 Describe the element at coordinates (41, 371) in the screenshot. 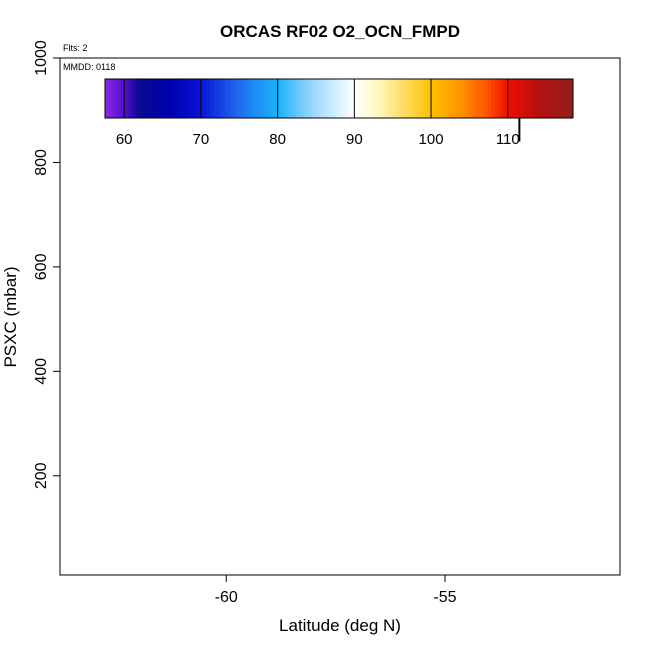

I see `y-tick-label: 400` at that location.